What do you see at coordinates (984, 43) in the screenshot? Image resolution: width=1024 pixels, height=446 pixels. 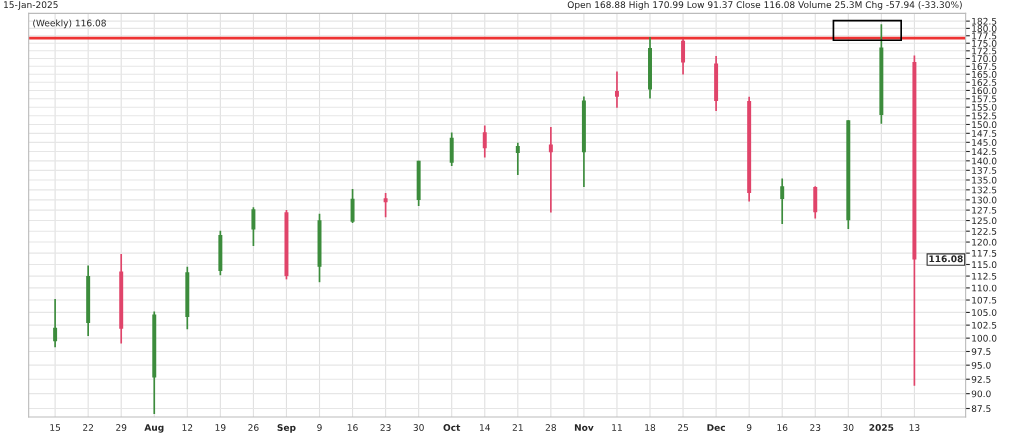 I see `y-tick-label: 175.0` at bounding box center [984, 43].